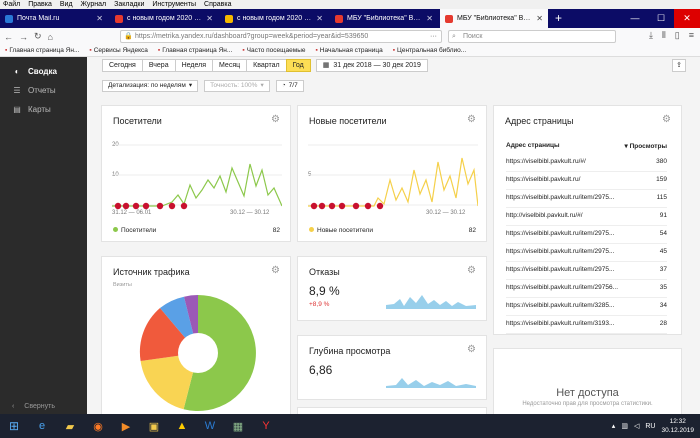  Describe the element at coordinates (238, 426) in the screenshot. I see `photos-icon: ▦` at that location.